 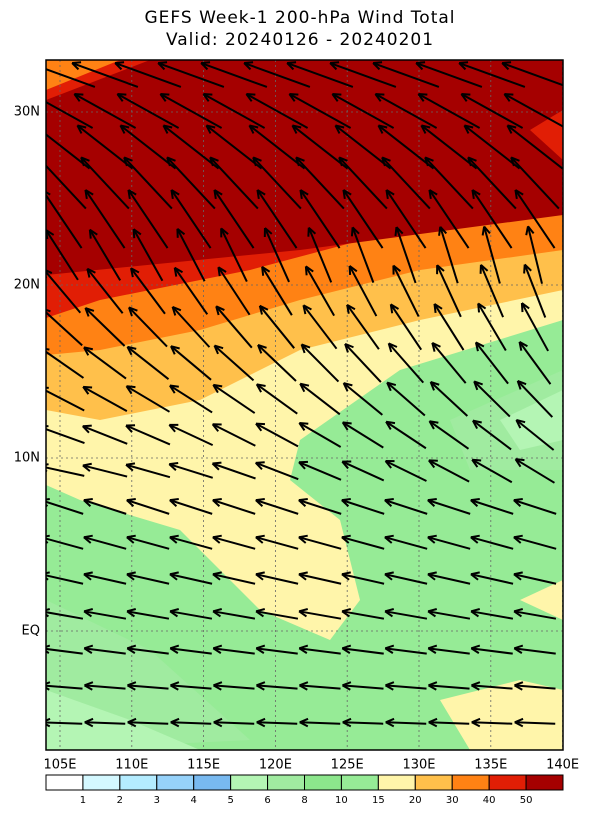 What do you see at coordinates (300, 40) in the screenshot?
I see `subtitle: Valid: 20240126 - 20240201` at bounding box center [300, 40].